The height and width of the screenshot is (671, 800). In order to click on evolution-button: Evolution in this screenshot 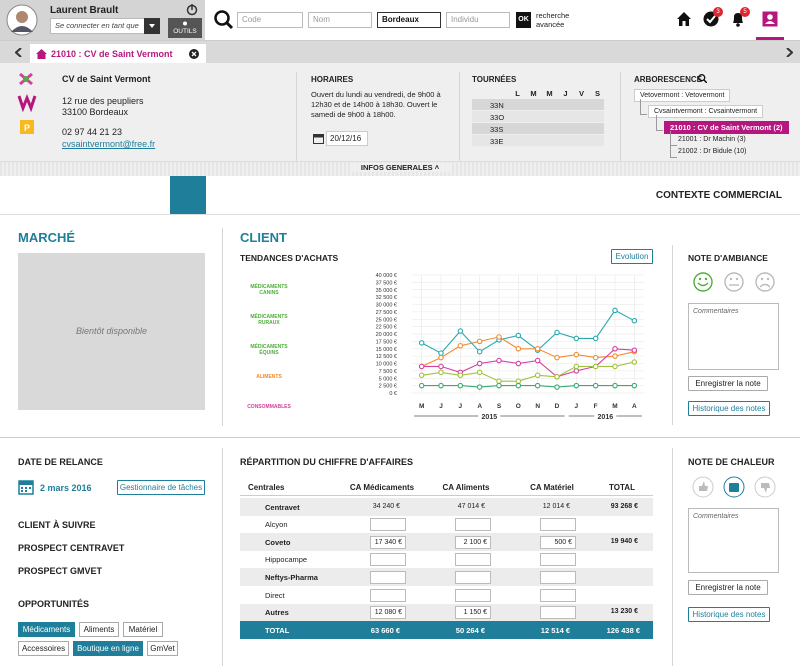, I will do `click(632, 256)`.